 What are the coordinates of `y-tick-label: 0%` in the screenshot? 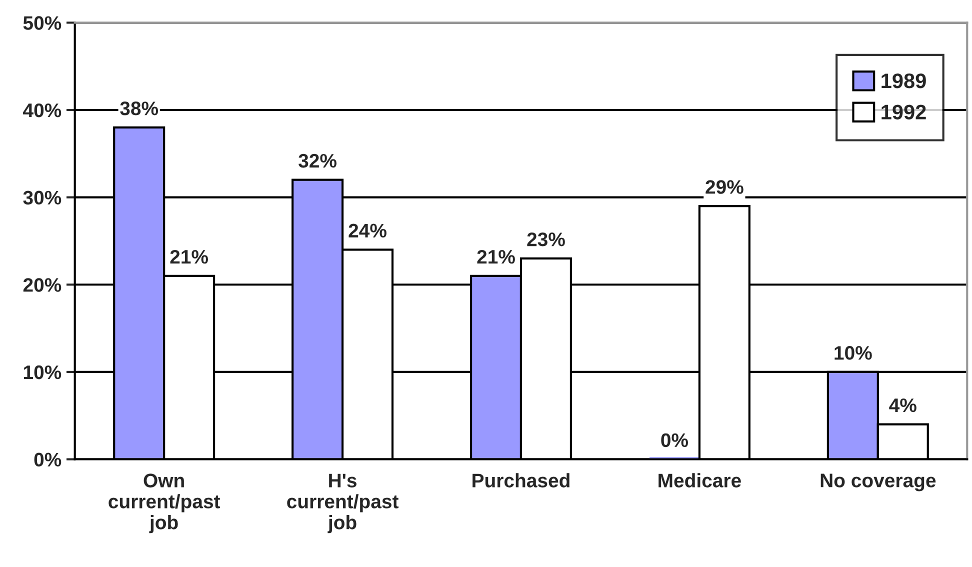 It's located at (48, 459).